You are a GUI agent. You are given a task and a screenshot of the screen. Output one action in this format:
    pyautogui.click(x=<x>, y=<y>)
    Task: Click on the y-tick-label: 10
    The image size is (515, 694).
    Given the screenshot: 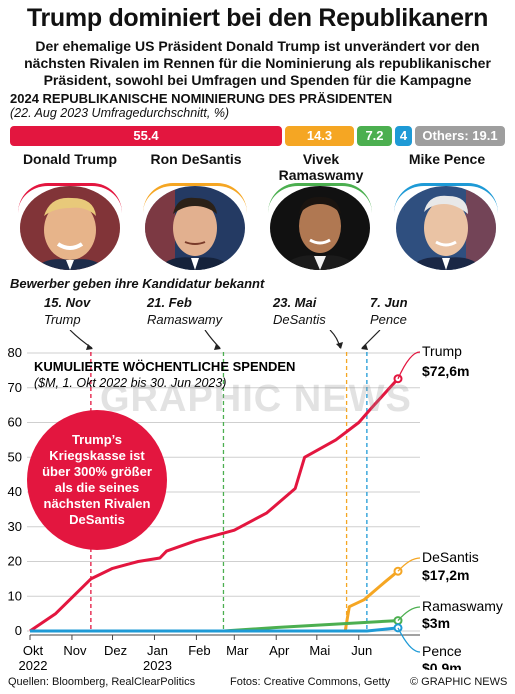 What is the action you would take?
    pyautogui.click(x=15, y=595)
    